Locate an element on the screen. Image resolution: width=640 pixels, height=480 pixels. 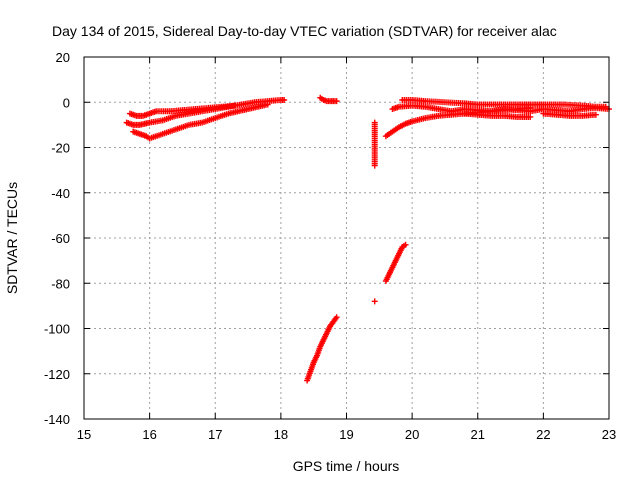
data-point-right-curve is located at coordinates (530, 107).